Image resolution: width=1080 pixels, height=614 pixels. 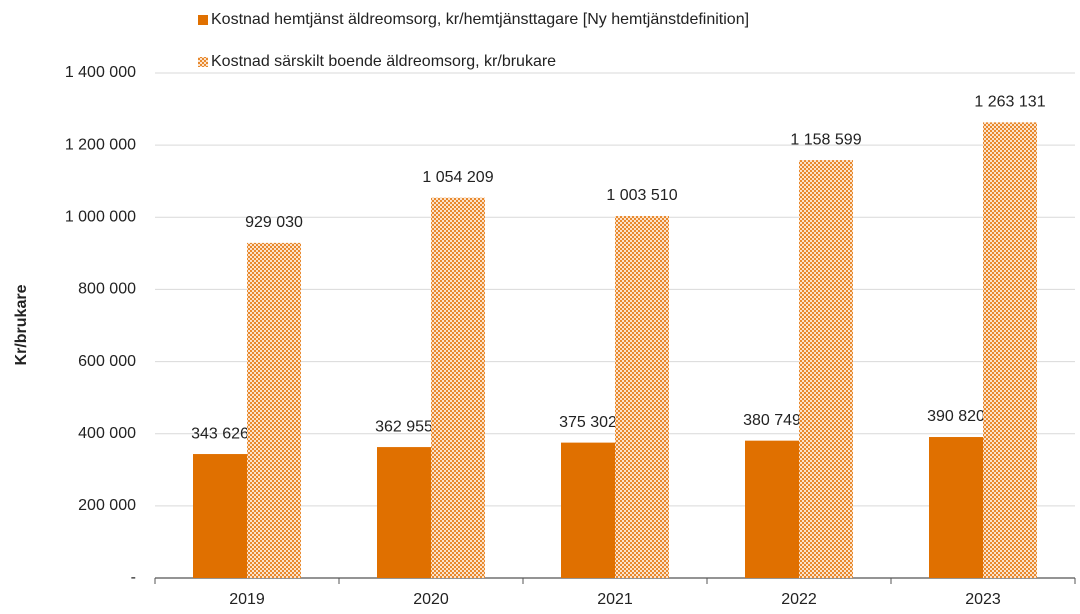 I want to click on value-label: 1 263 131, so click(x=1009, y=102).